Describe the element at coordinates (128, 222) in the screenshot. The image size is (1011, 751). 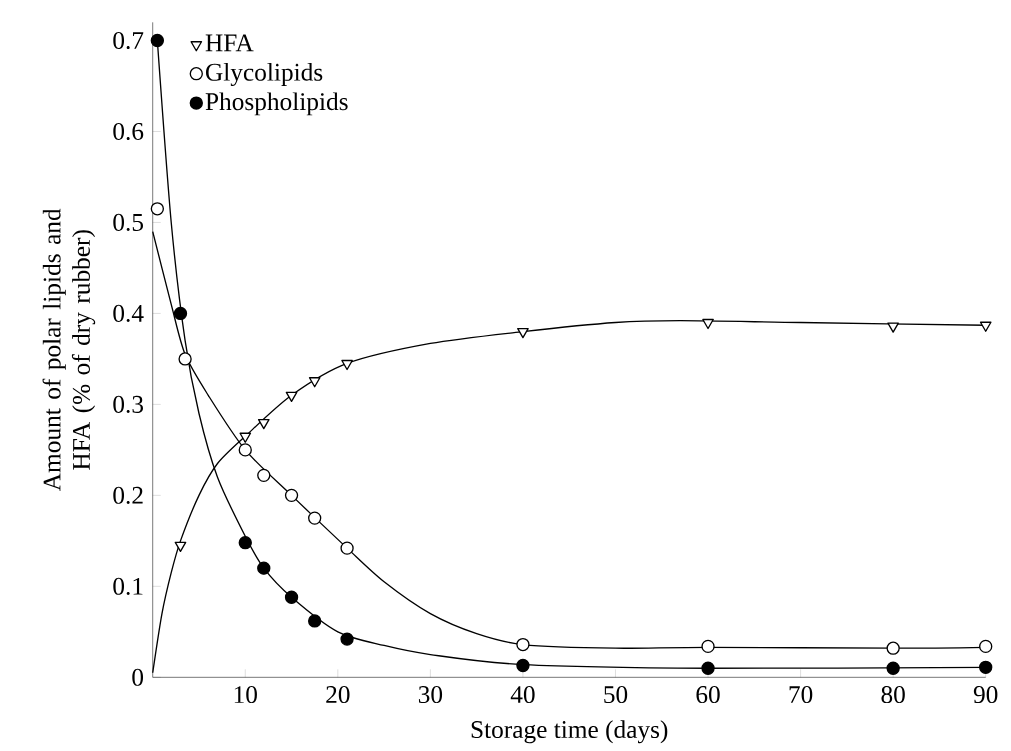
I see `y-tick-label: 0.5` at that location.